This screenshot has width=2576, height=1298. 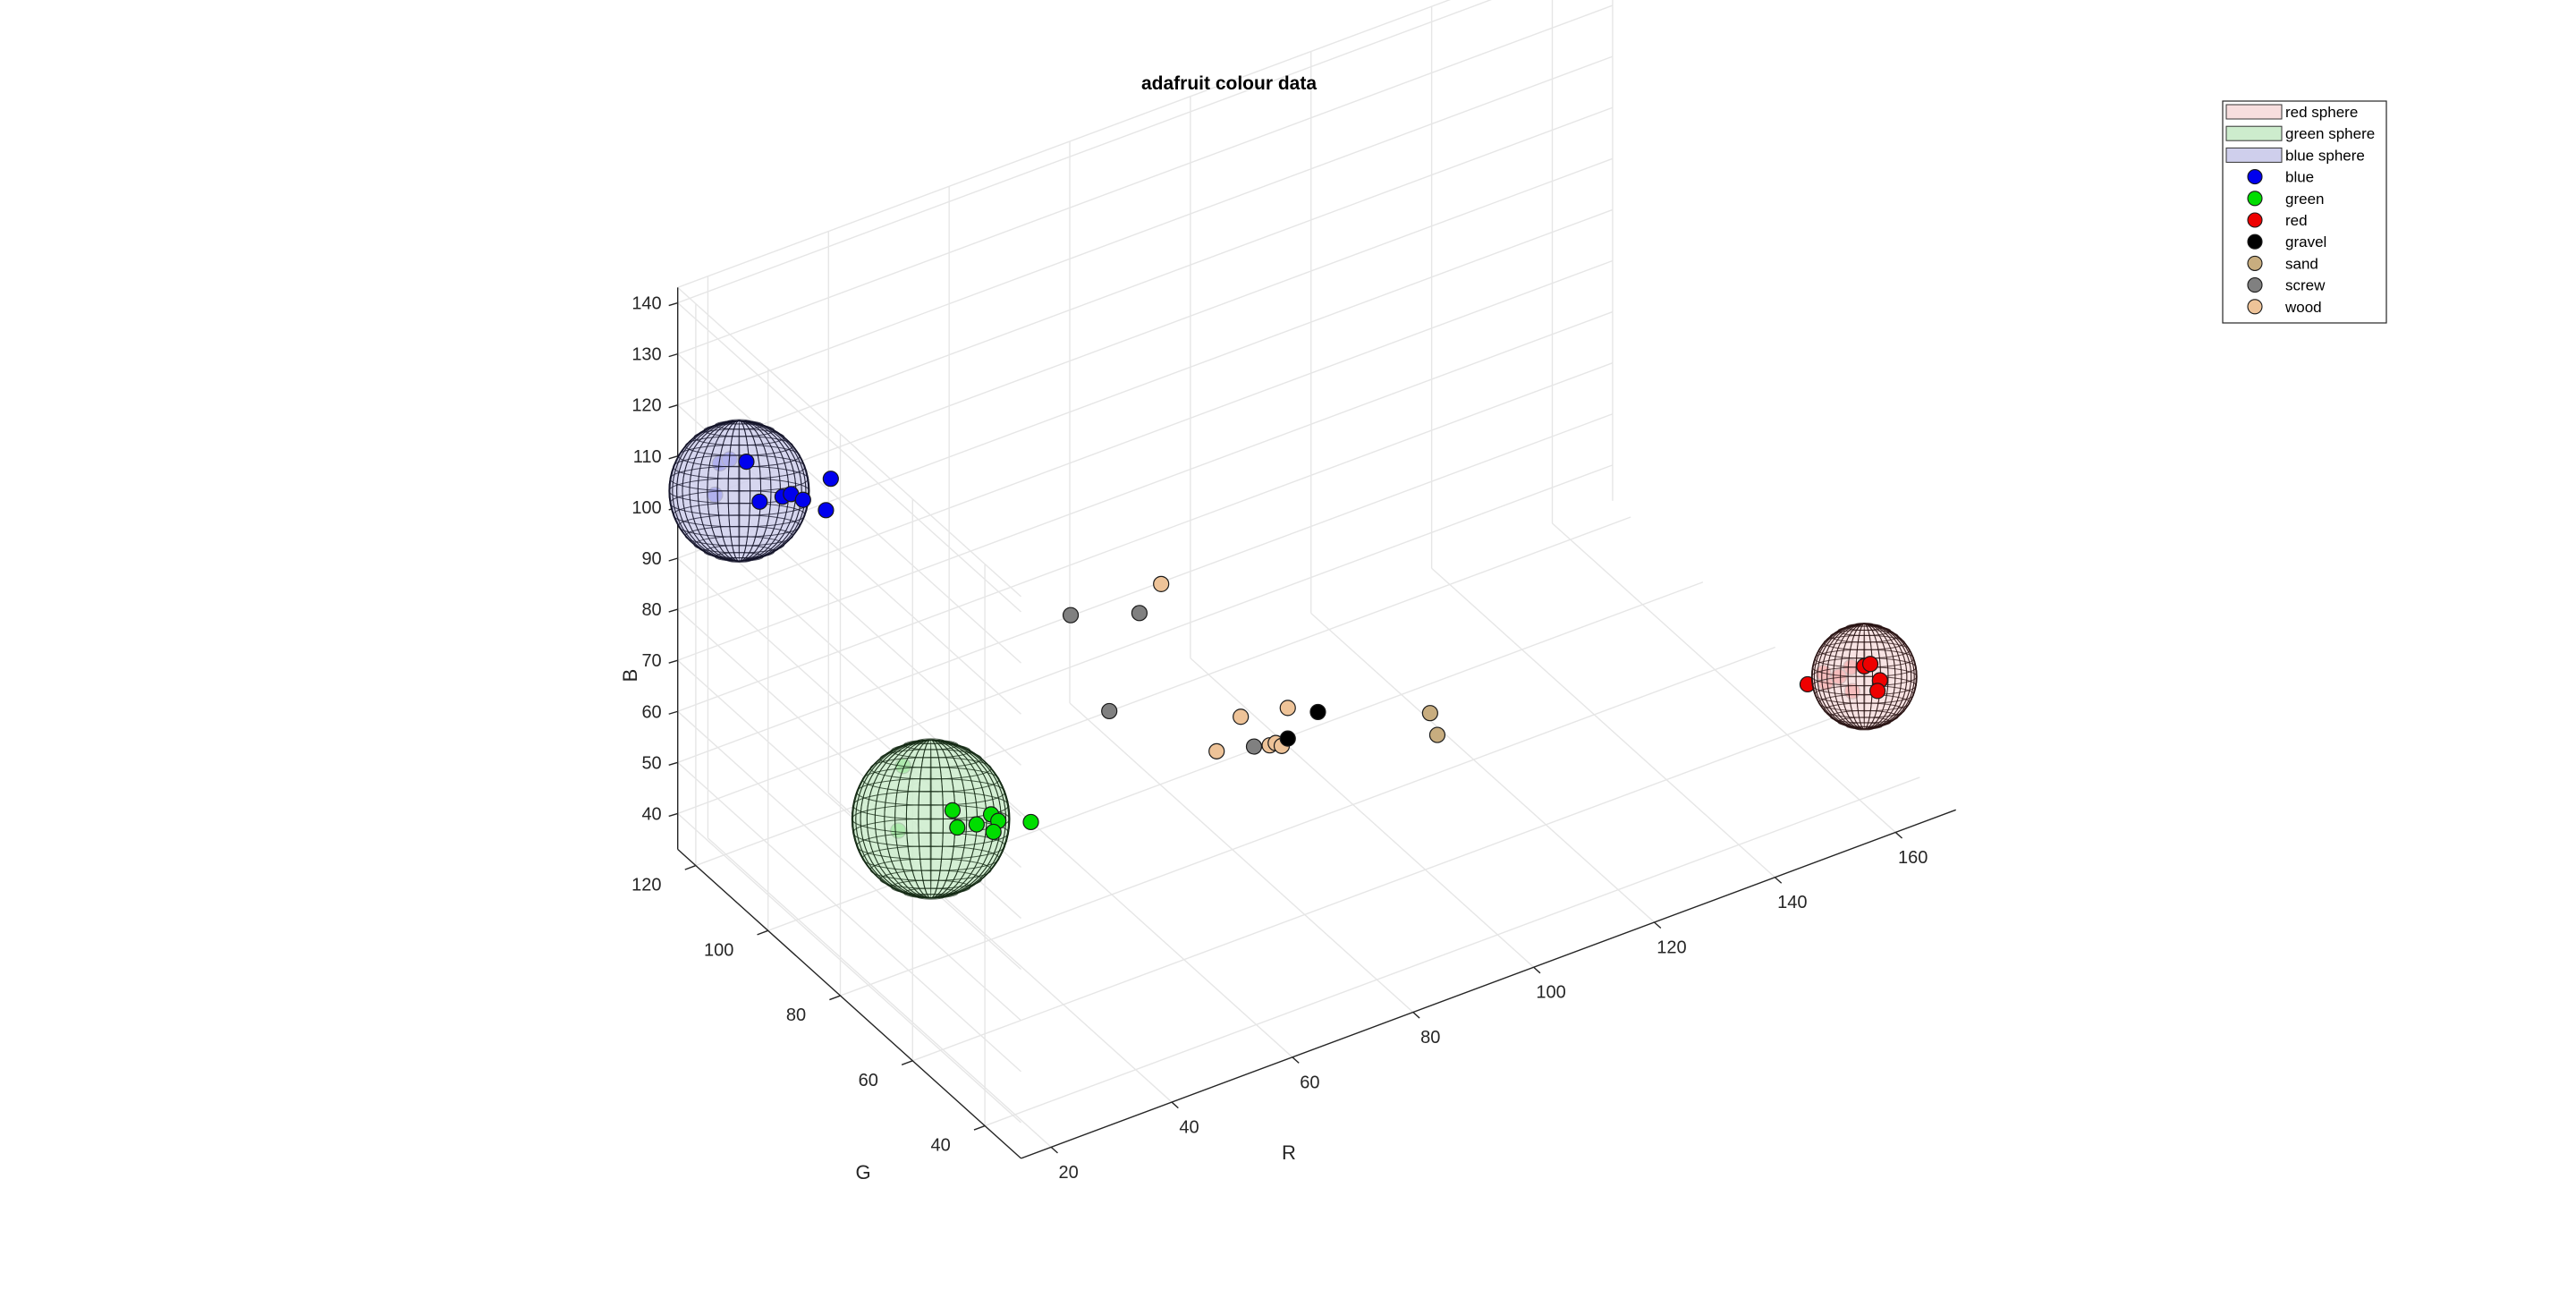 What do you see at coordinates (1068, 1173) in the screenshot?
I see `x-tick-label: 20` at bounding box center [1068, 1173].